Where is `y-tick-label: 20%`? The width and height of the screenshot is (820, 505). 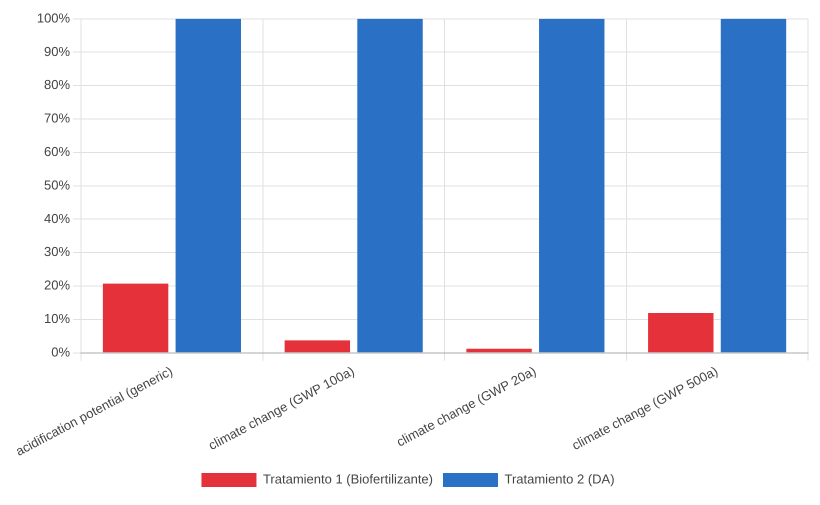
y-tick-label: 20% is located at coordinates (57, 285).